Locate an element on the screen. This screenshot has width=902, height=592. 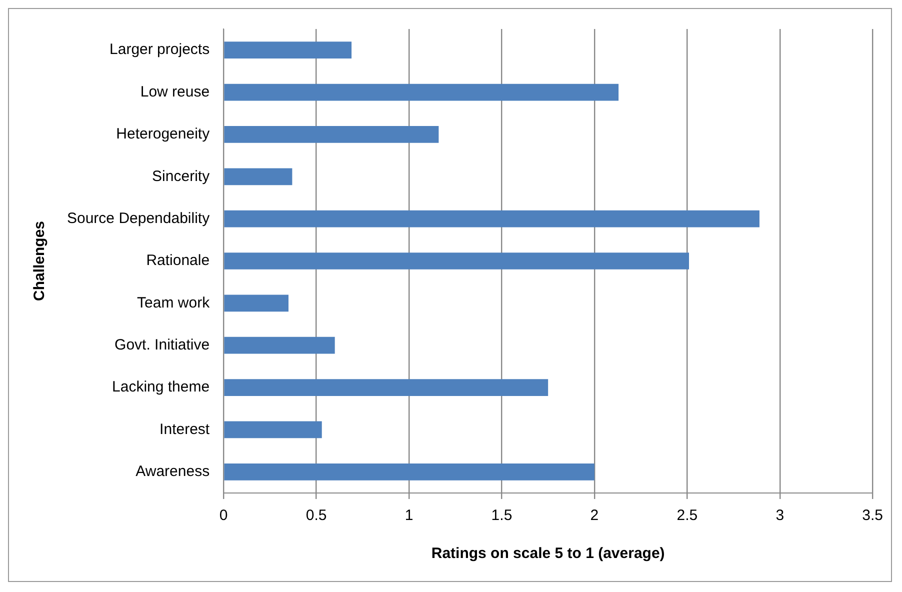
y-tick-label: Interest is located at coordinates (185, 429).